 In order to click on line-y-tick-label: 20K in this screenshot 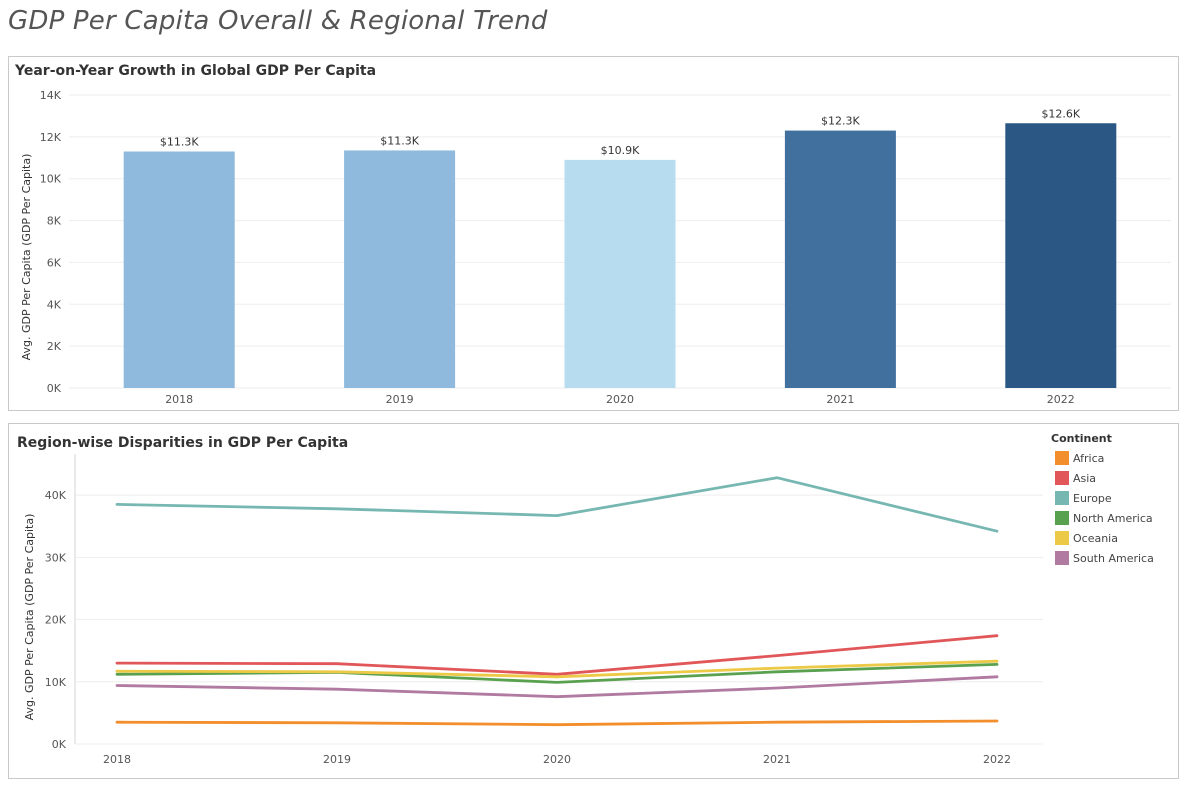, I will do `click(56, 620)`.